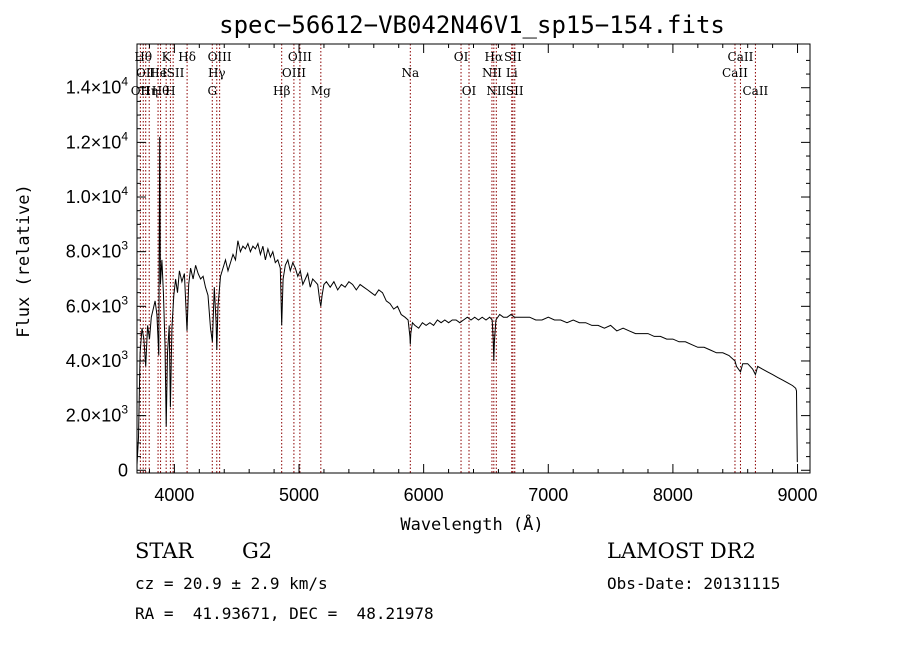 The width and height of the screenshot is (900, 649). Describe the element at coordinates (798, 495) in the screenshot. I see `x-tick-label: 9000` at that location.